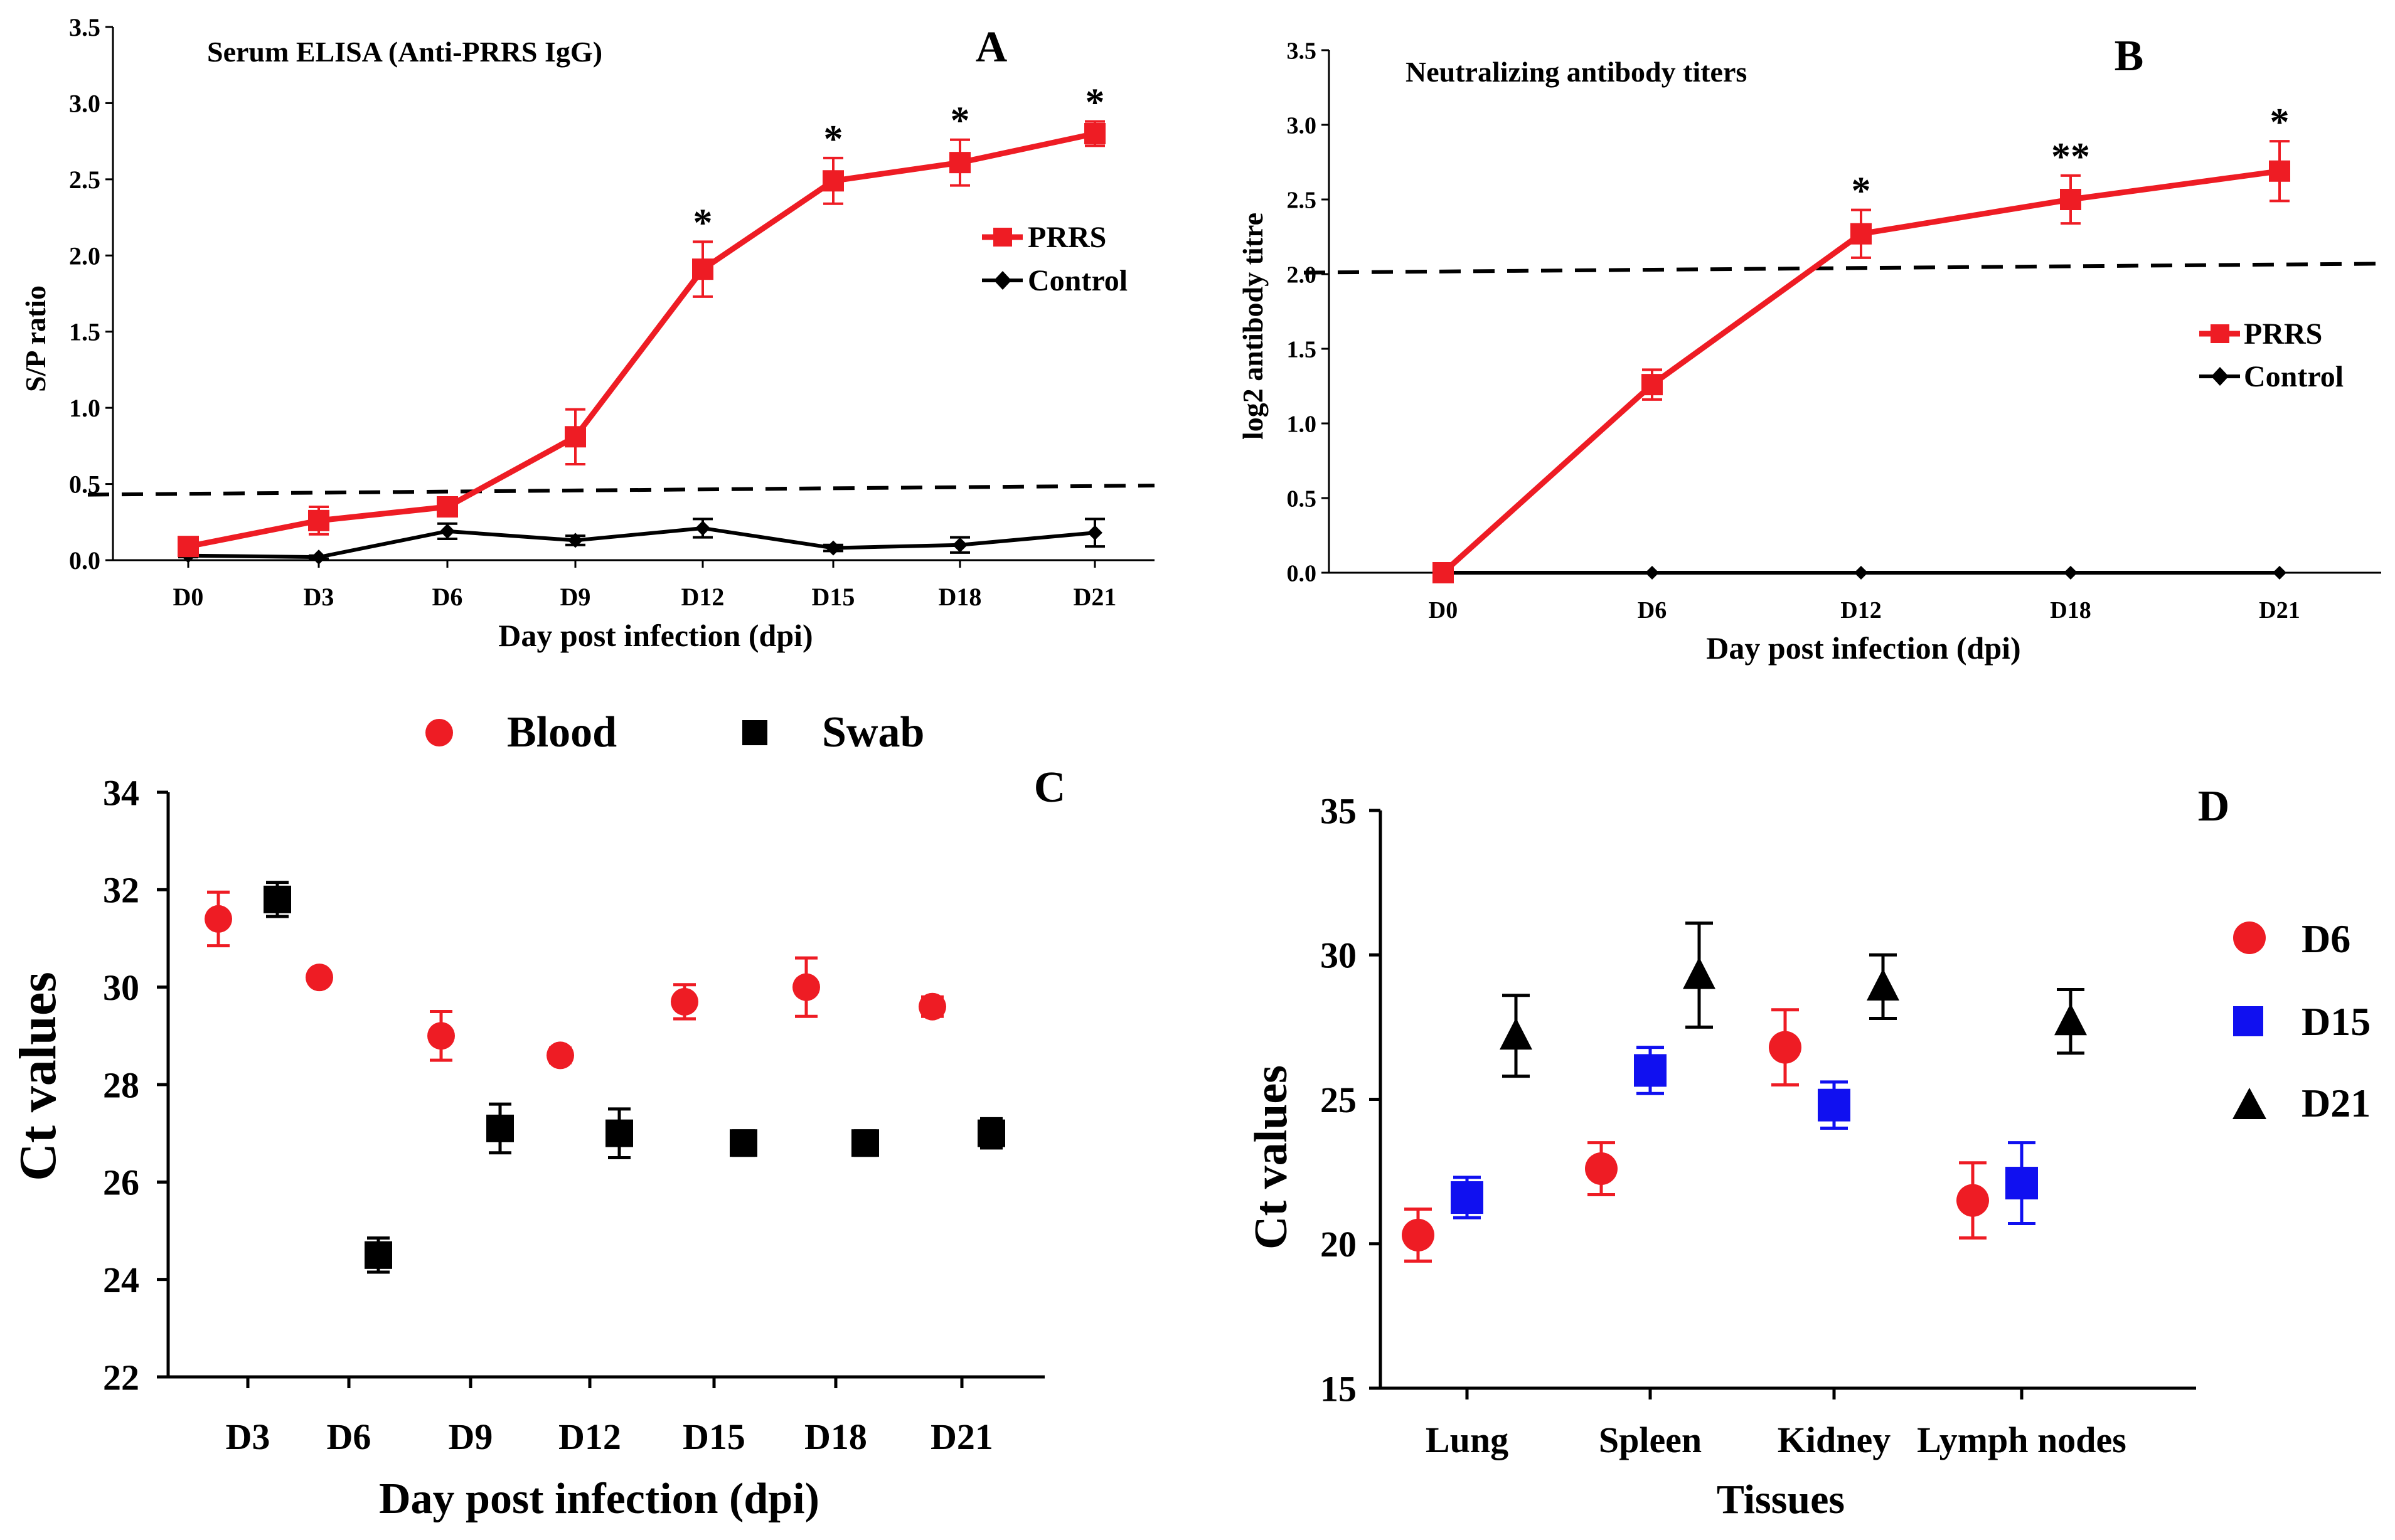  Describe the element at coordinates (121, 890) in the screenshot. I see `y-tick-label: 32` at that location.